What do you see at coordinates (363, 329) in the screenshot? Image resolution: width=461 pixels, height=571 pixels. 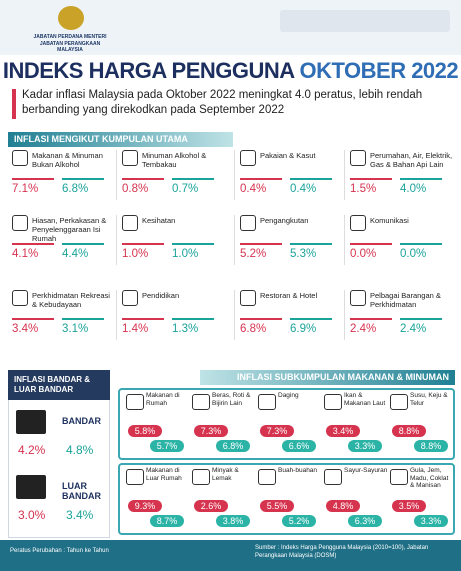 I see `value-prev: 2.4%` at bounding box center [363, 329].